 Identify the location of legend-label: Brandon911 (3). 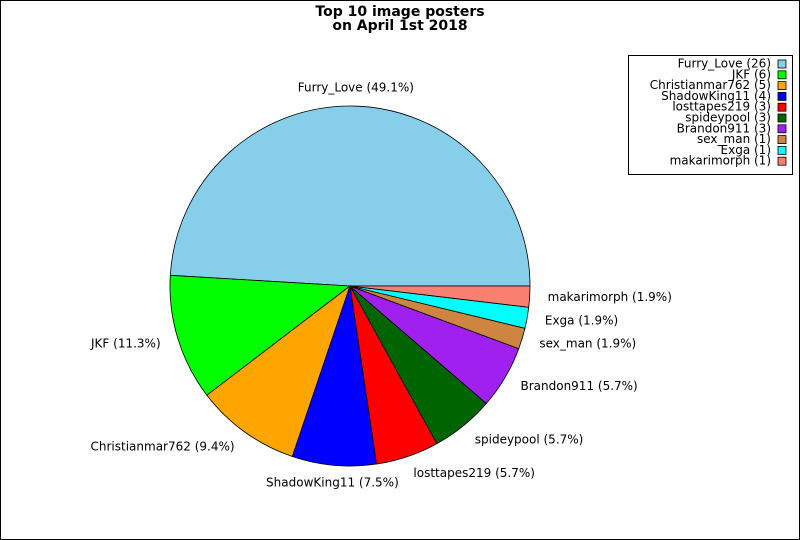
(724, 128).